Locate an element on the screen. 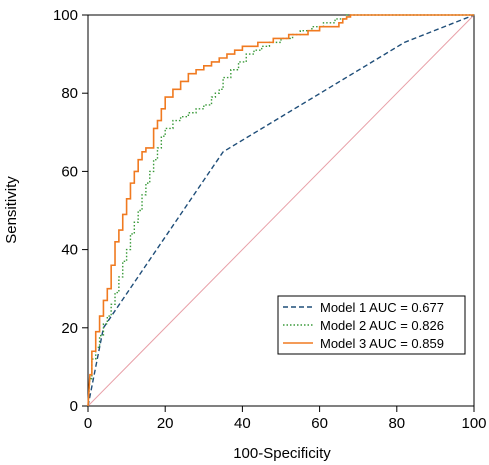 The width and height of the screenshot is (489, 465). legend-label-model-2: Model 2 AUC = 0.826 is located at coordinates (382, 325).